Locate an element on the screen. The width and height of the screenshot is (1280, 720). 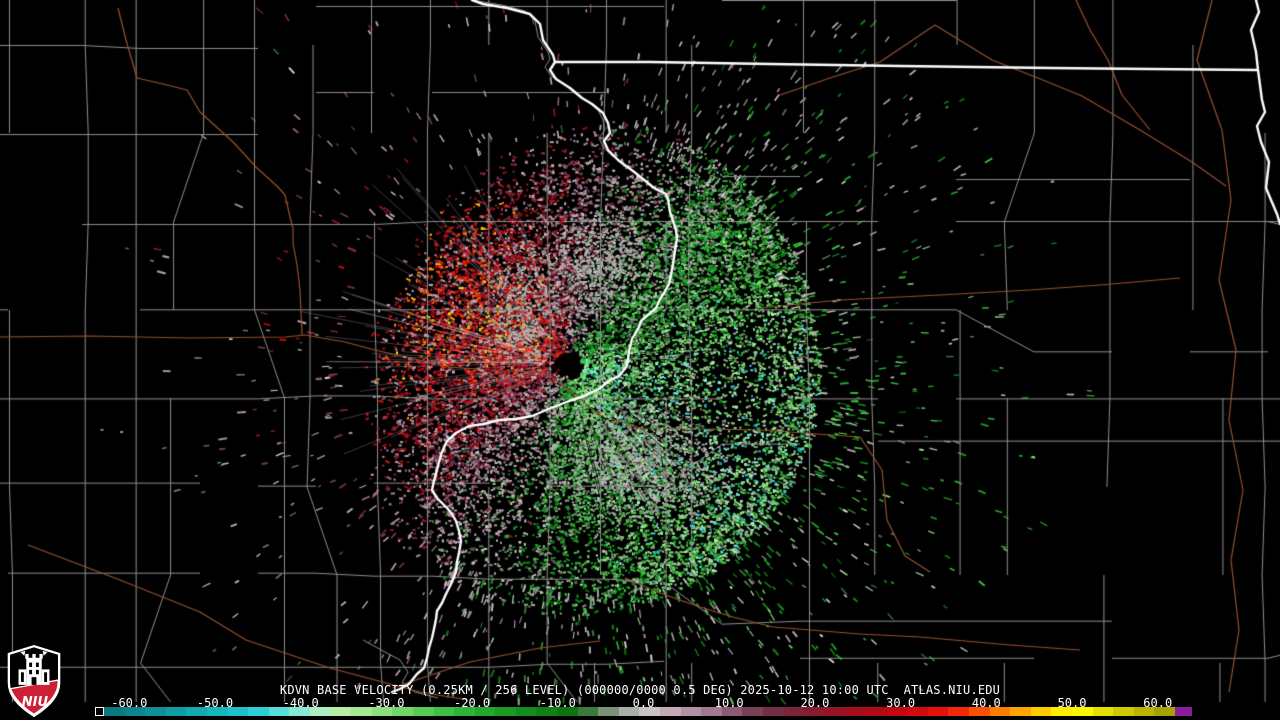
niu-shield-red-band is located at coordinates (34, 697).